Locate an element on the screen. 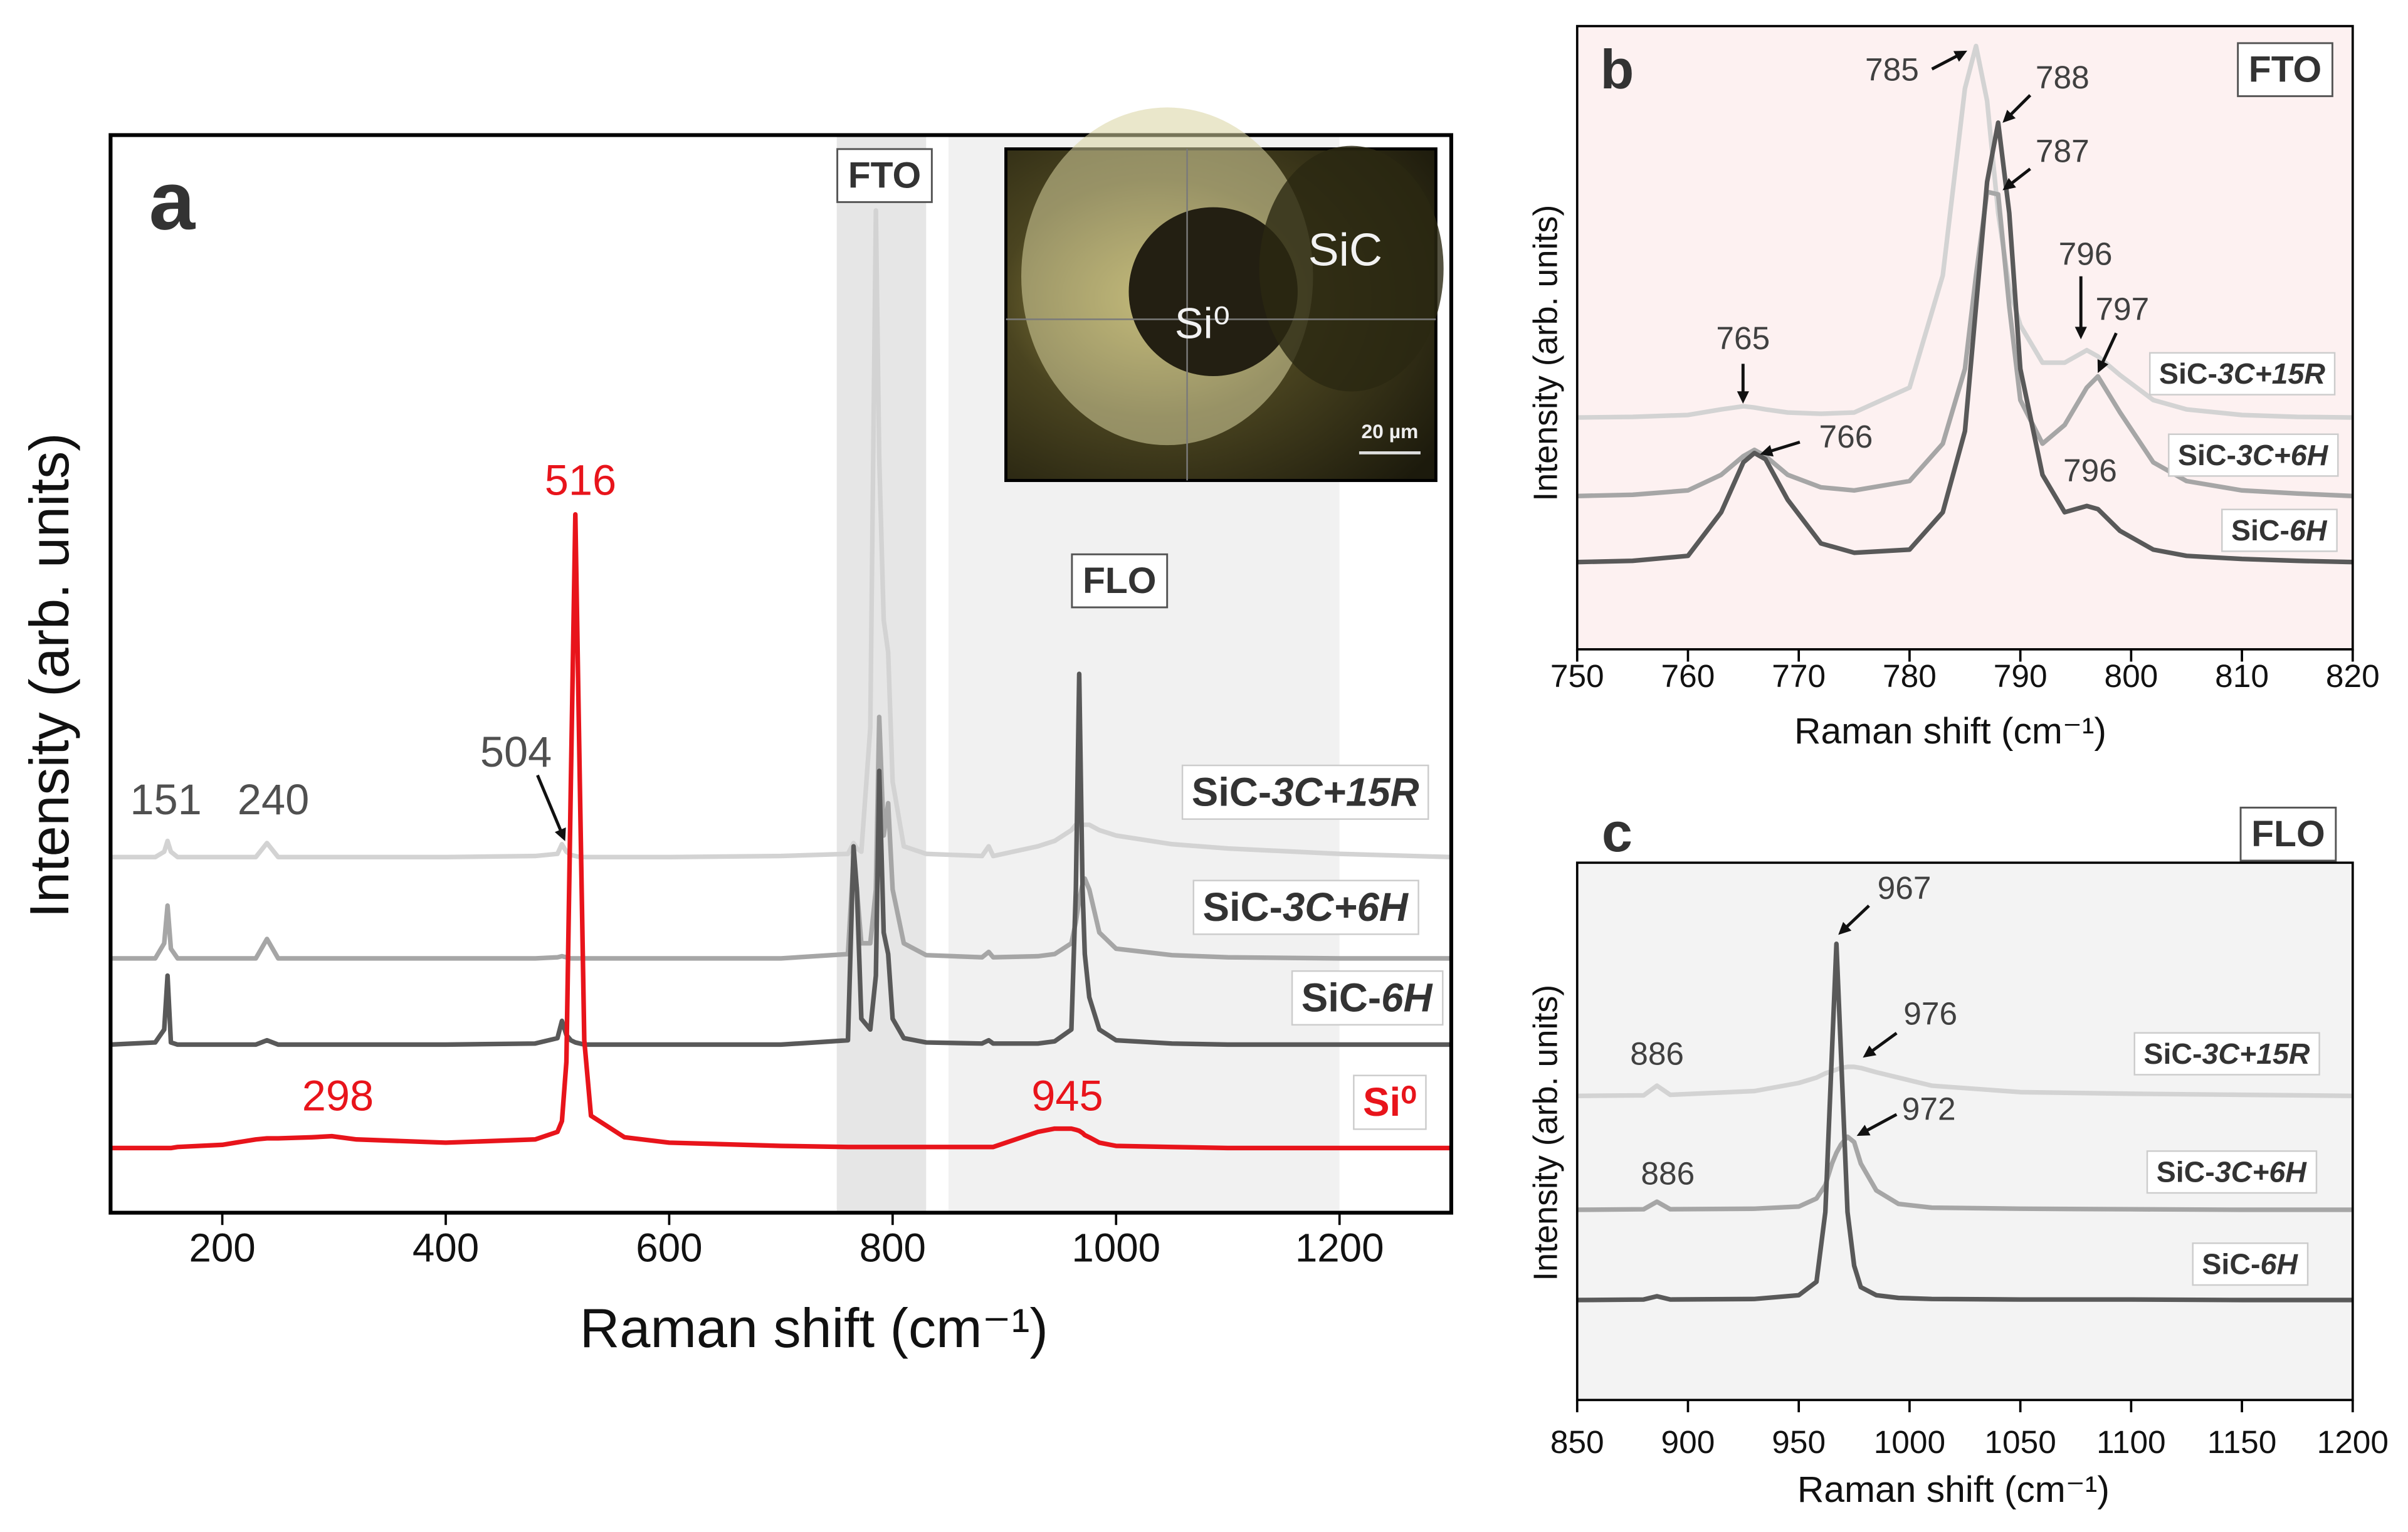  legend-label: Si⁰ is located at coordinates (1390, 1102).